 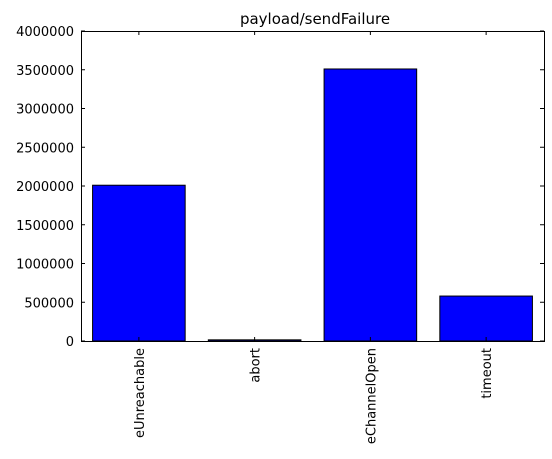 What do you see at coordinates (45, 71) in the screenshot?
I see `y-tick-label: 3500000` at bounding box center [45, 71].